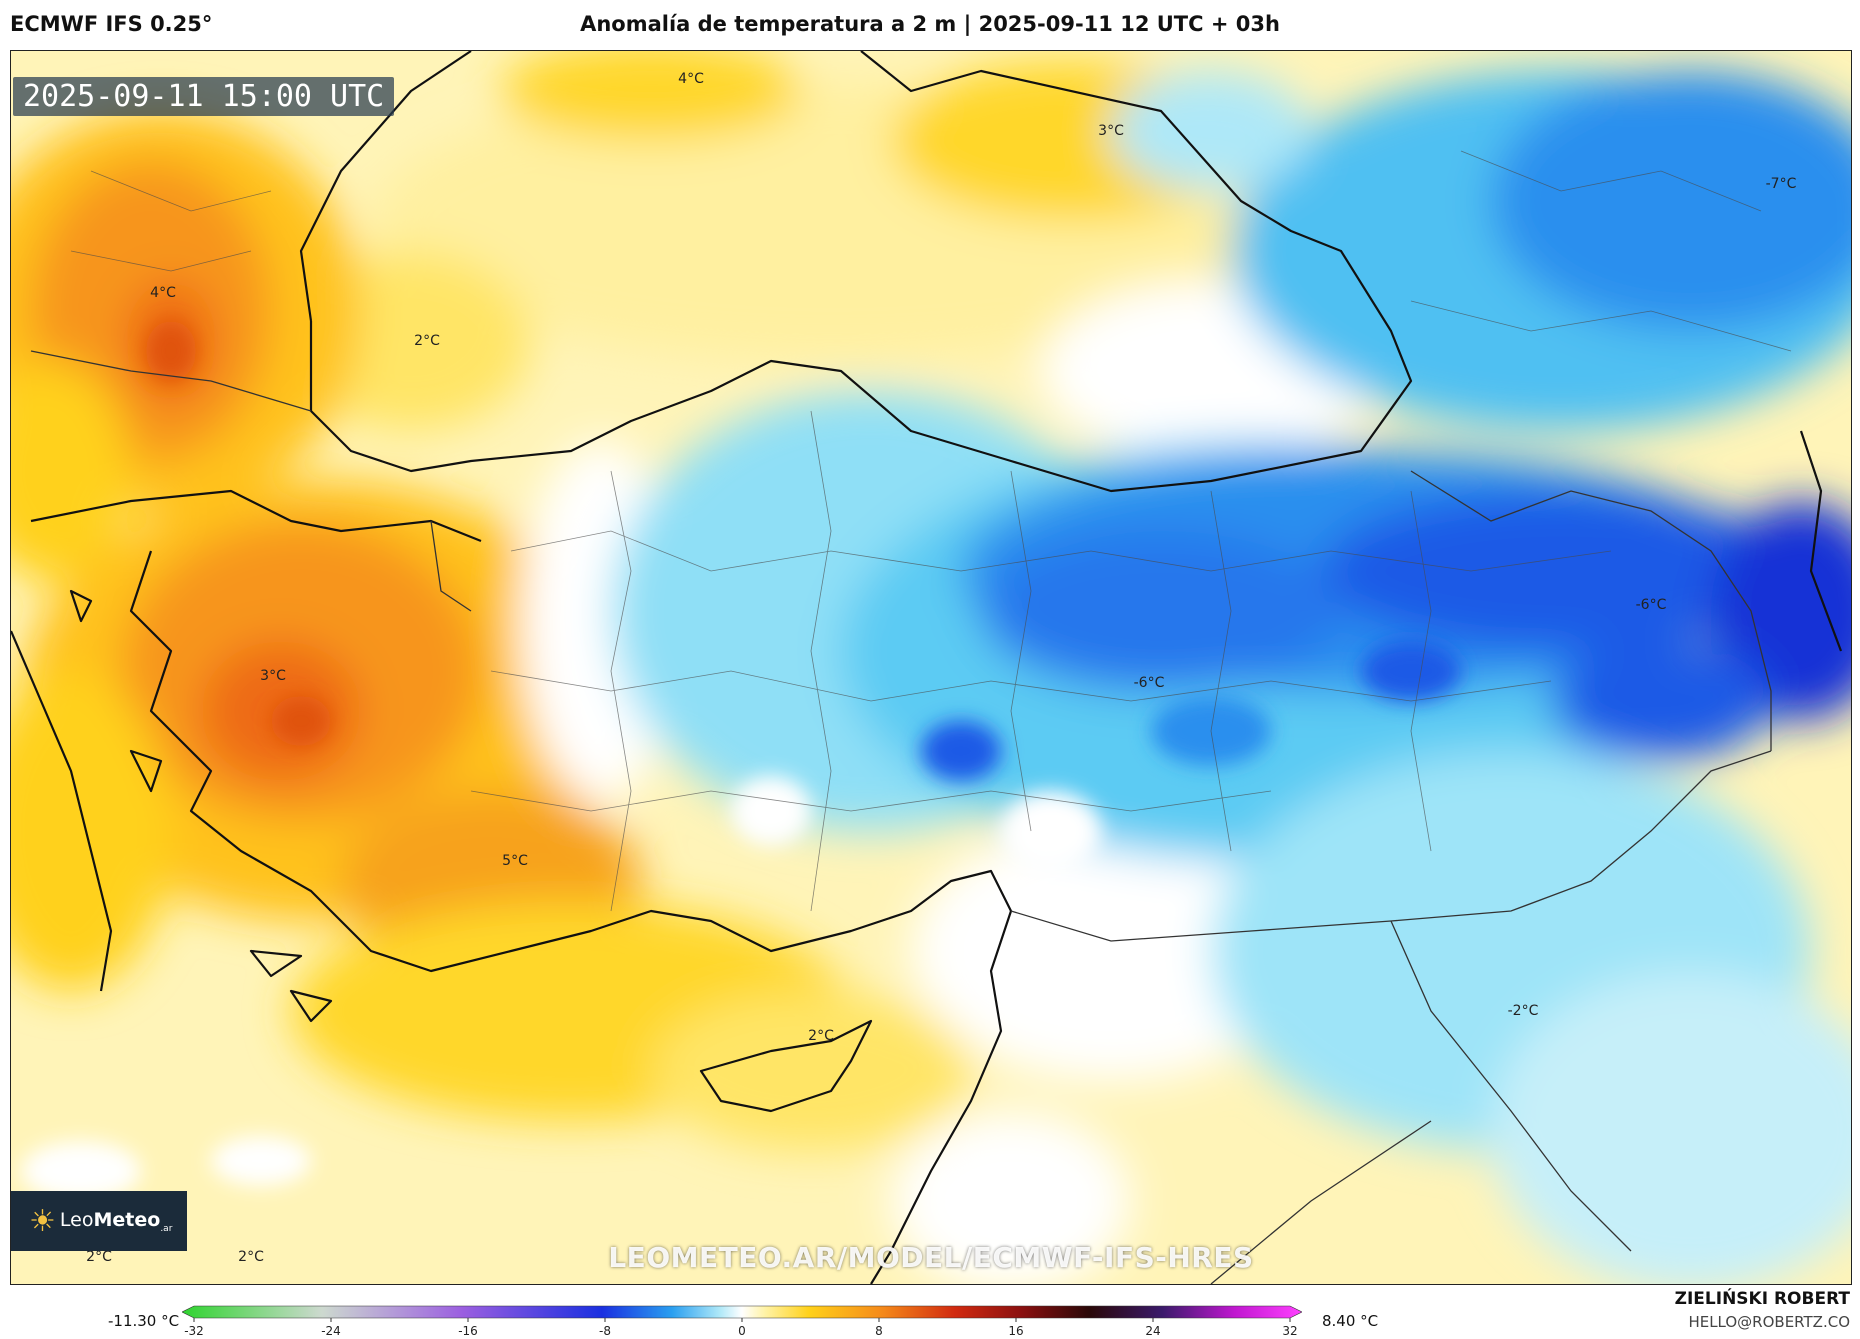  What do you see at coordinates (515, 861) in the screenshot?
I see `contour-label: 5°C` at bounding box center [515, 861].